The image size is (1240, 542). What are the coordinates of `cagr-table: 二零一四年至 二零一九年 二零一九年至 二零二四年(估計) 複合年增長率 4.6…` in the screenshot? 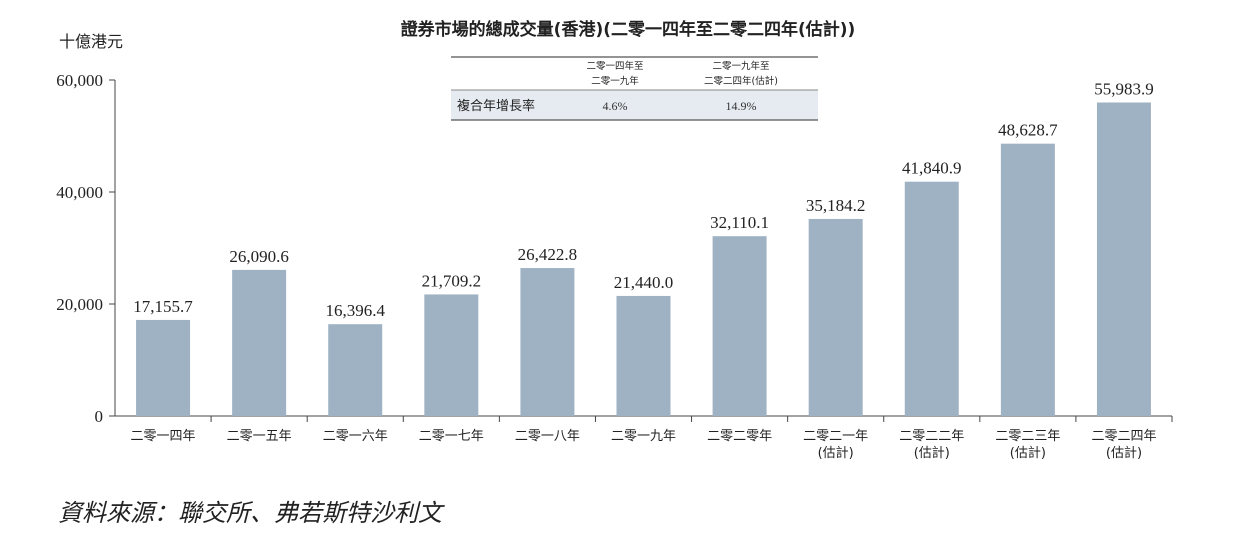 It's located at (634, 88).